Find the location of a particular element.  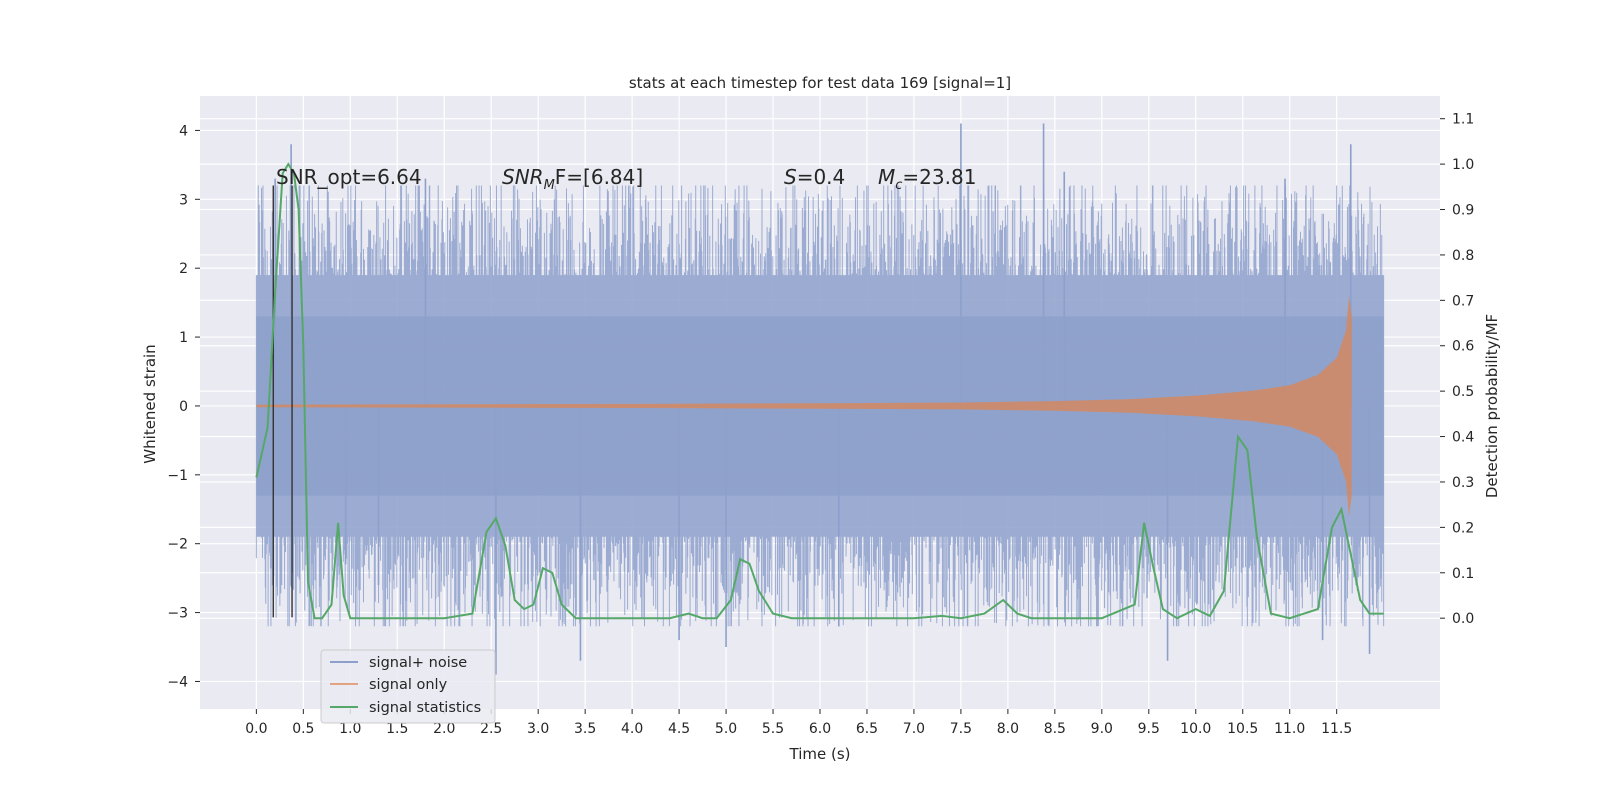

y-right-tick-label: 0.0 is located at coordinates (1463, 619).